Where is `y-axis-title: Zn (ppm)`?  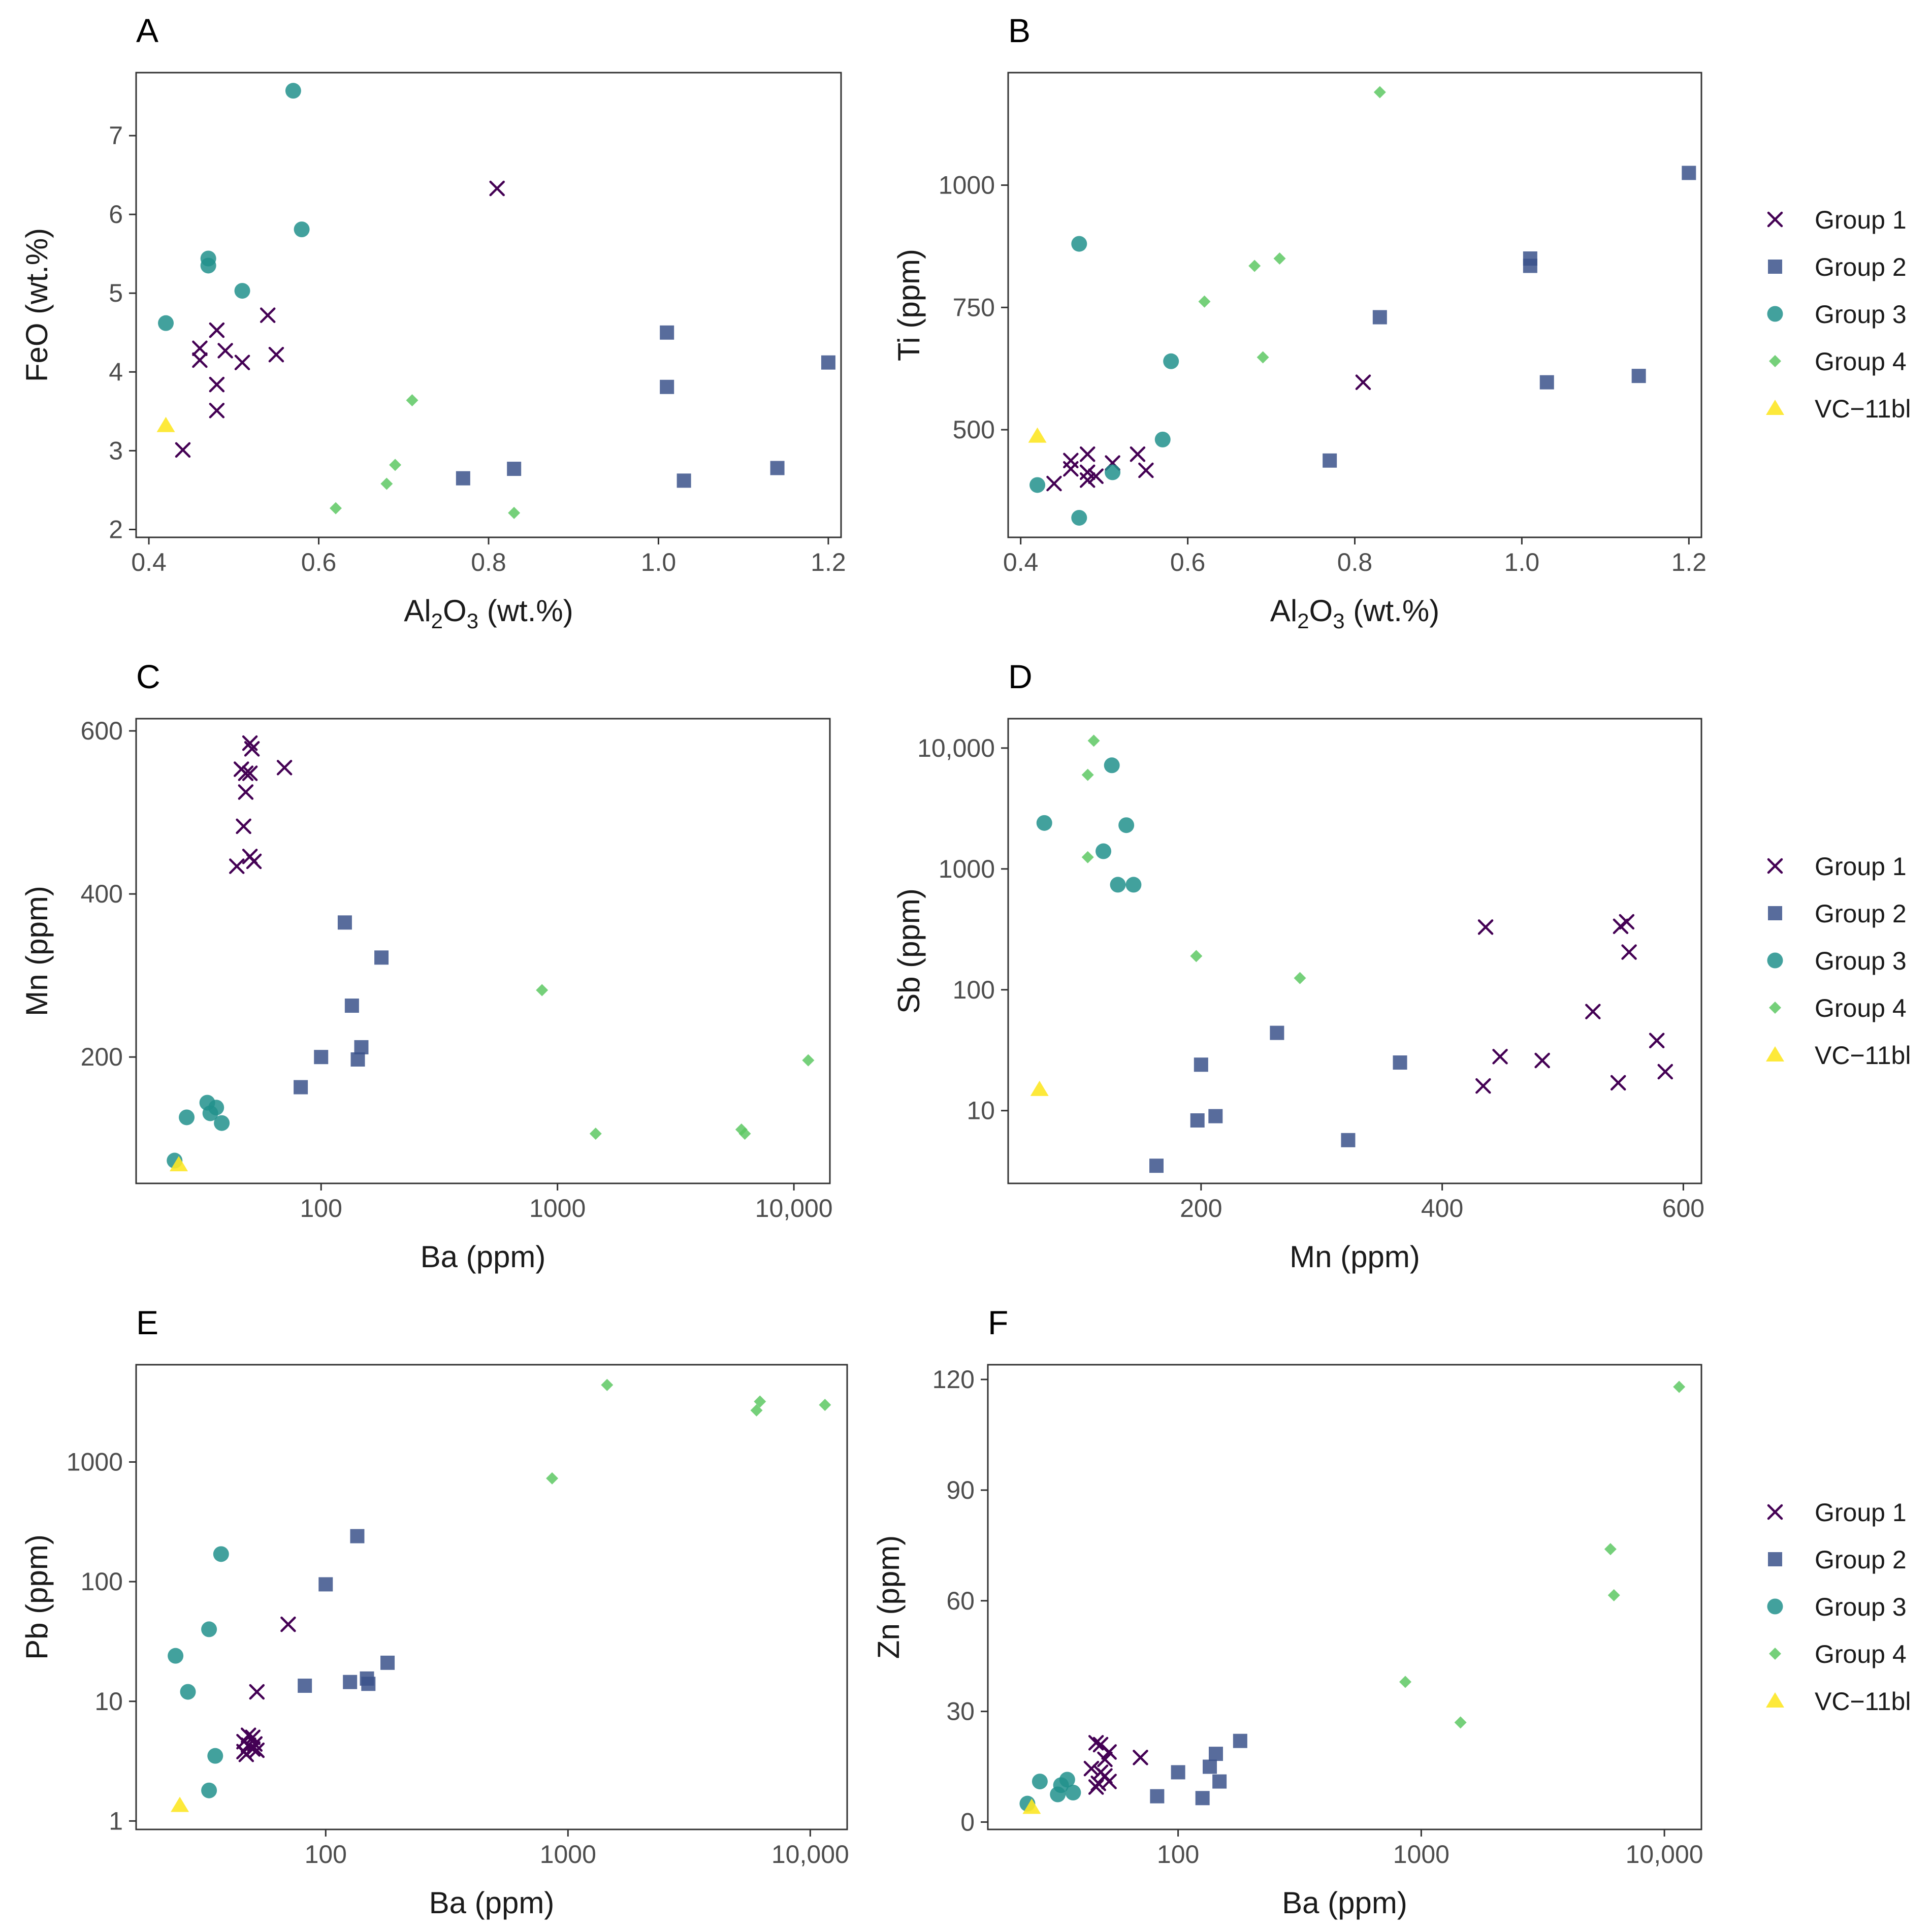 y-axis-title: Zn (ppm) is located at coordinates (889, 1597).